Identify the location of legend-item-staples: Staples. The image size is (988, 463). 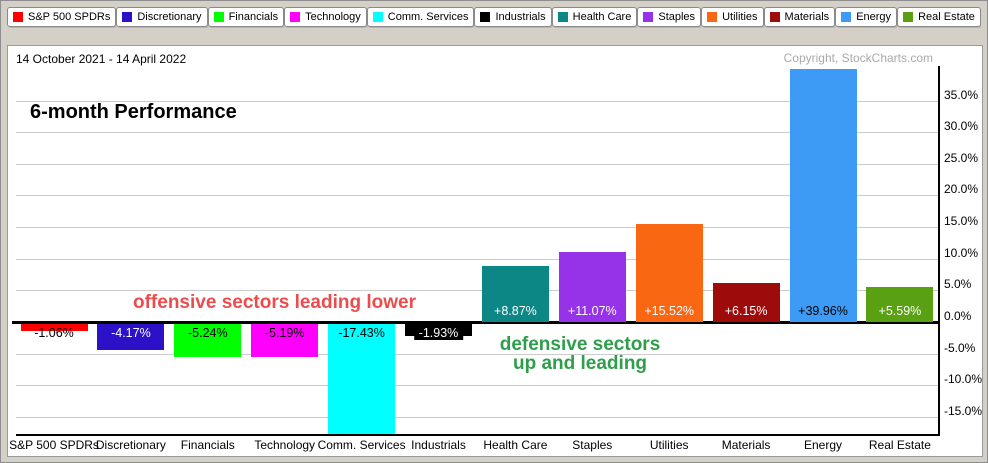
(669, 17).